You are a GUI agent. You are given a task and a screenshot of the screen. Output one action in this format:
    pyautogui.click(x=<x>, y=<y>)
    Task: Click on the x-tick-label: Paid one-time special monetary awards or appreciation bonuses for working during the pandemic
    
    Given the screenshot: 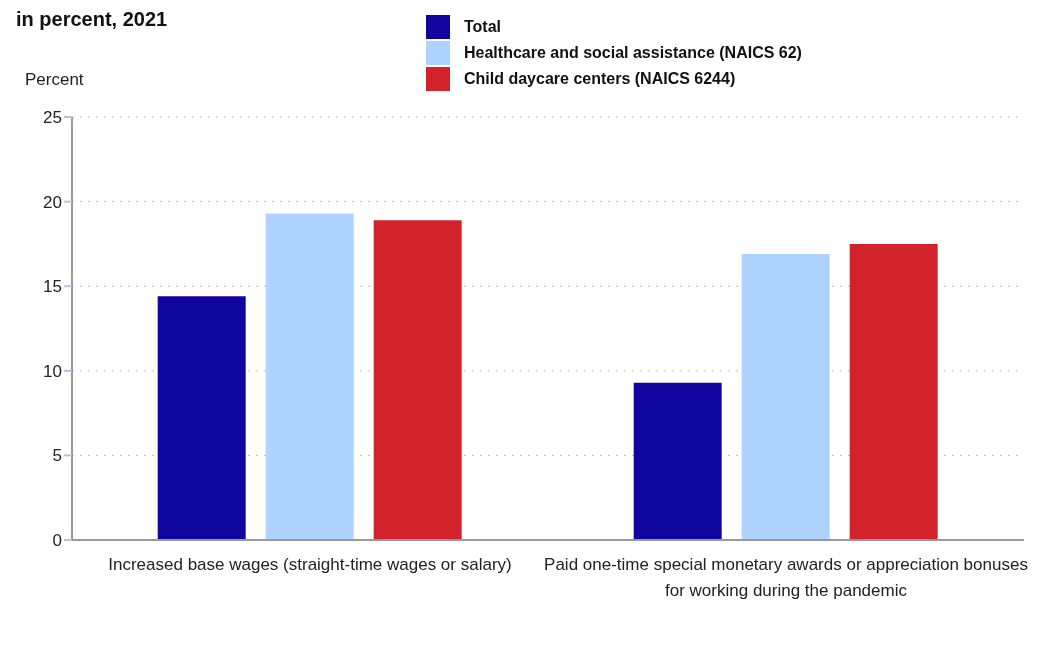 What is the action you would take?
    pyautogui.click(x=786, y=578)
    